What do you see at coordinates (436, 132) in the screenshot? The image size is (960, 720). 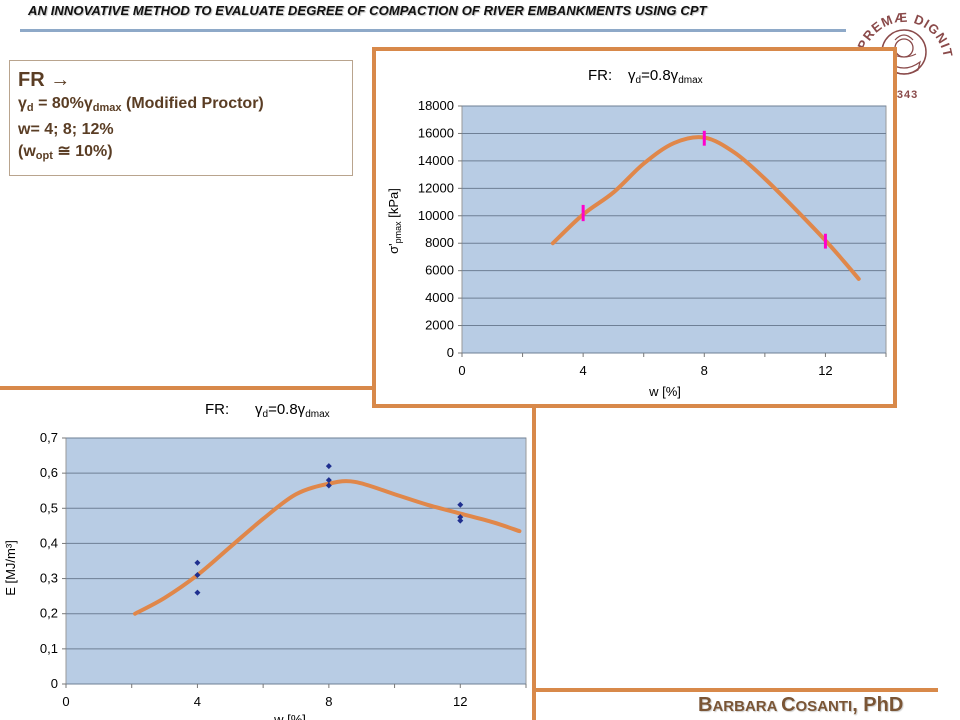 I see `c1-ytick-label: 16000` at bounding box center [436, 132].